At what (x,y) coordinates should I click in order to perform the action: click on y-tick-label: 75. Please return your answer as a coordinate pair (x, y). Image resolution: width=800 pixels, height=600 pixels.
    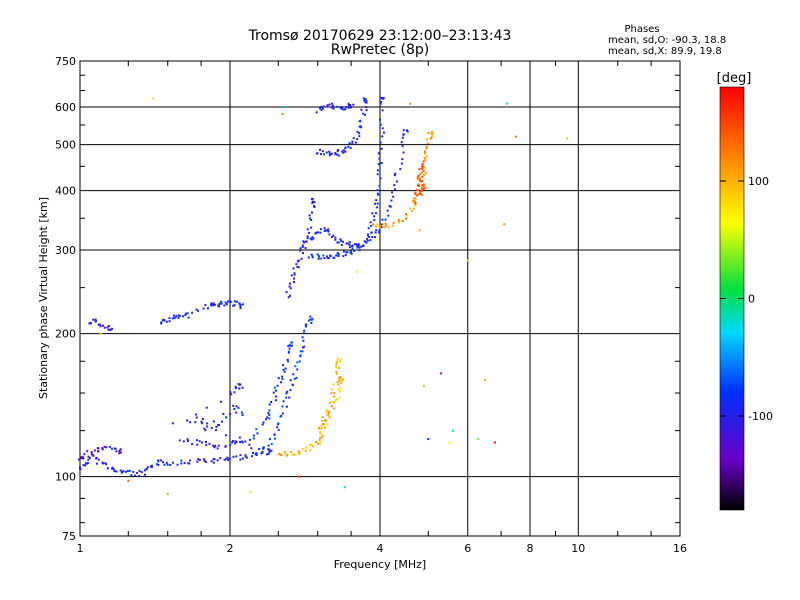
    Looking at the image, I should click on (69, 536).